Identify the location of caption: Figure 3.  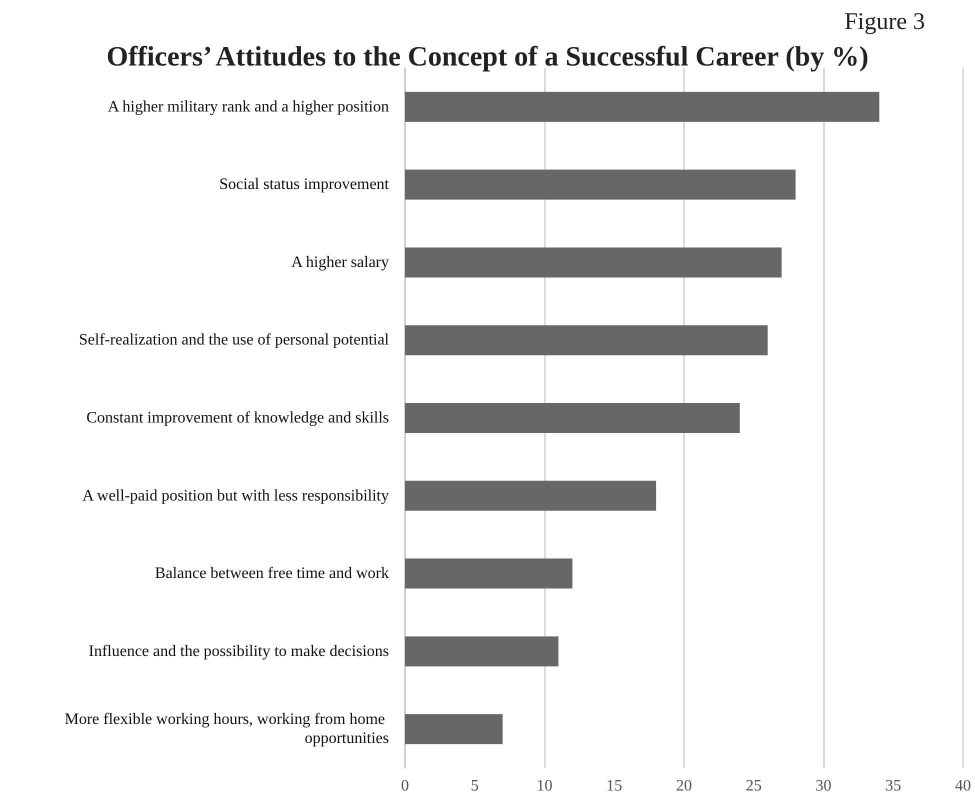
(885, 22).